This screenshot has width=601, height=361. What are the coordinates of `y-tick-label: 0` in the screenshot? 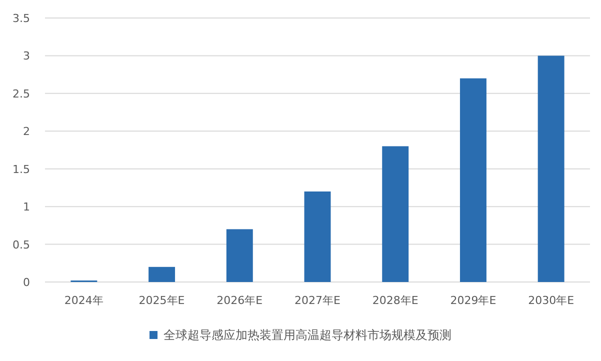 It's located at (26, 282).